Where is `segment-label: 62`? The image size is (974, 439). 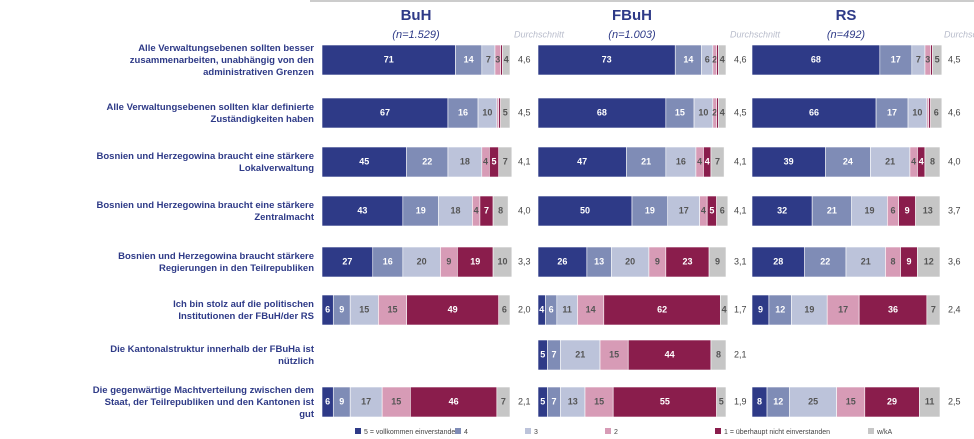
segment-label: 62 is located at coordinates (662, 309).